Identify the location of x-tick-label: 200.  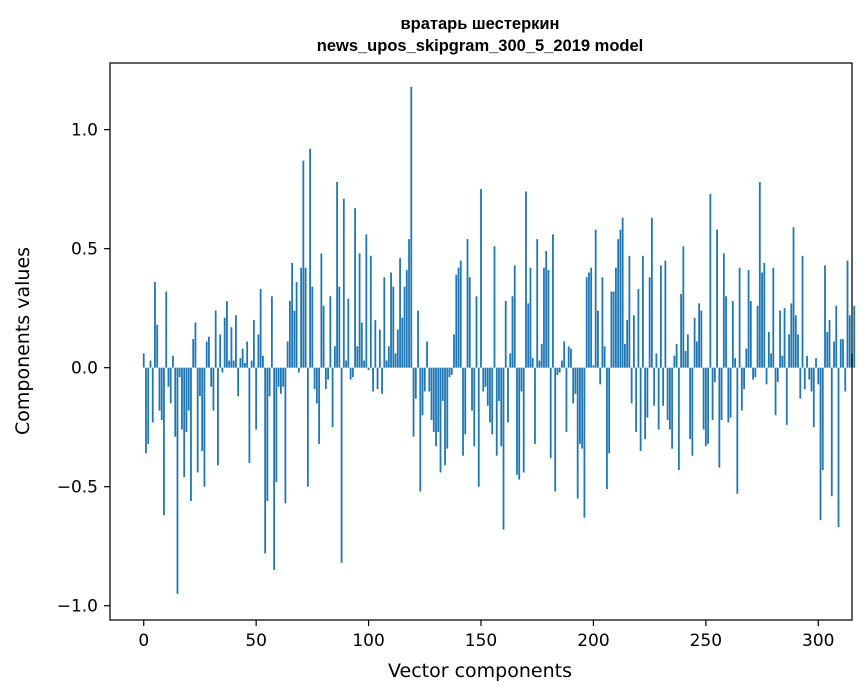
(593, 641).